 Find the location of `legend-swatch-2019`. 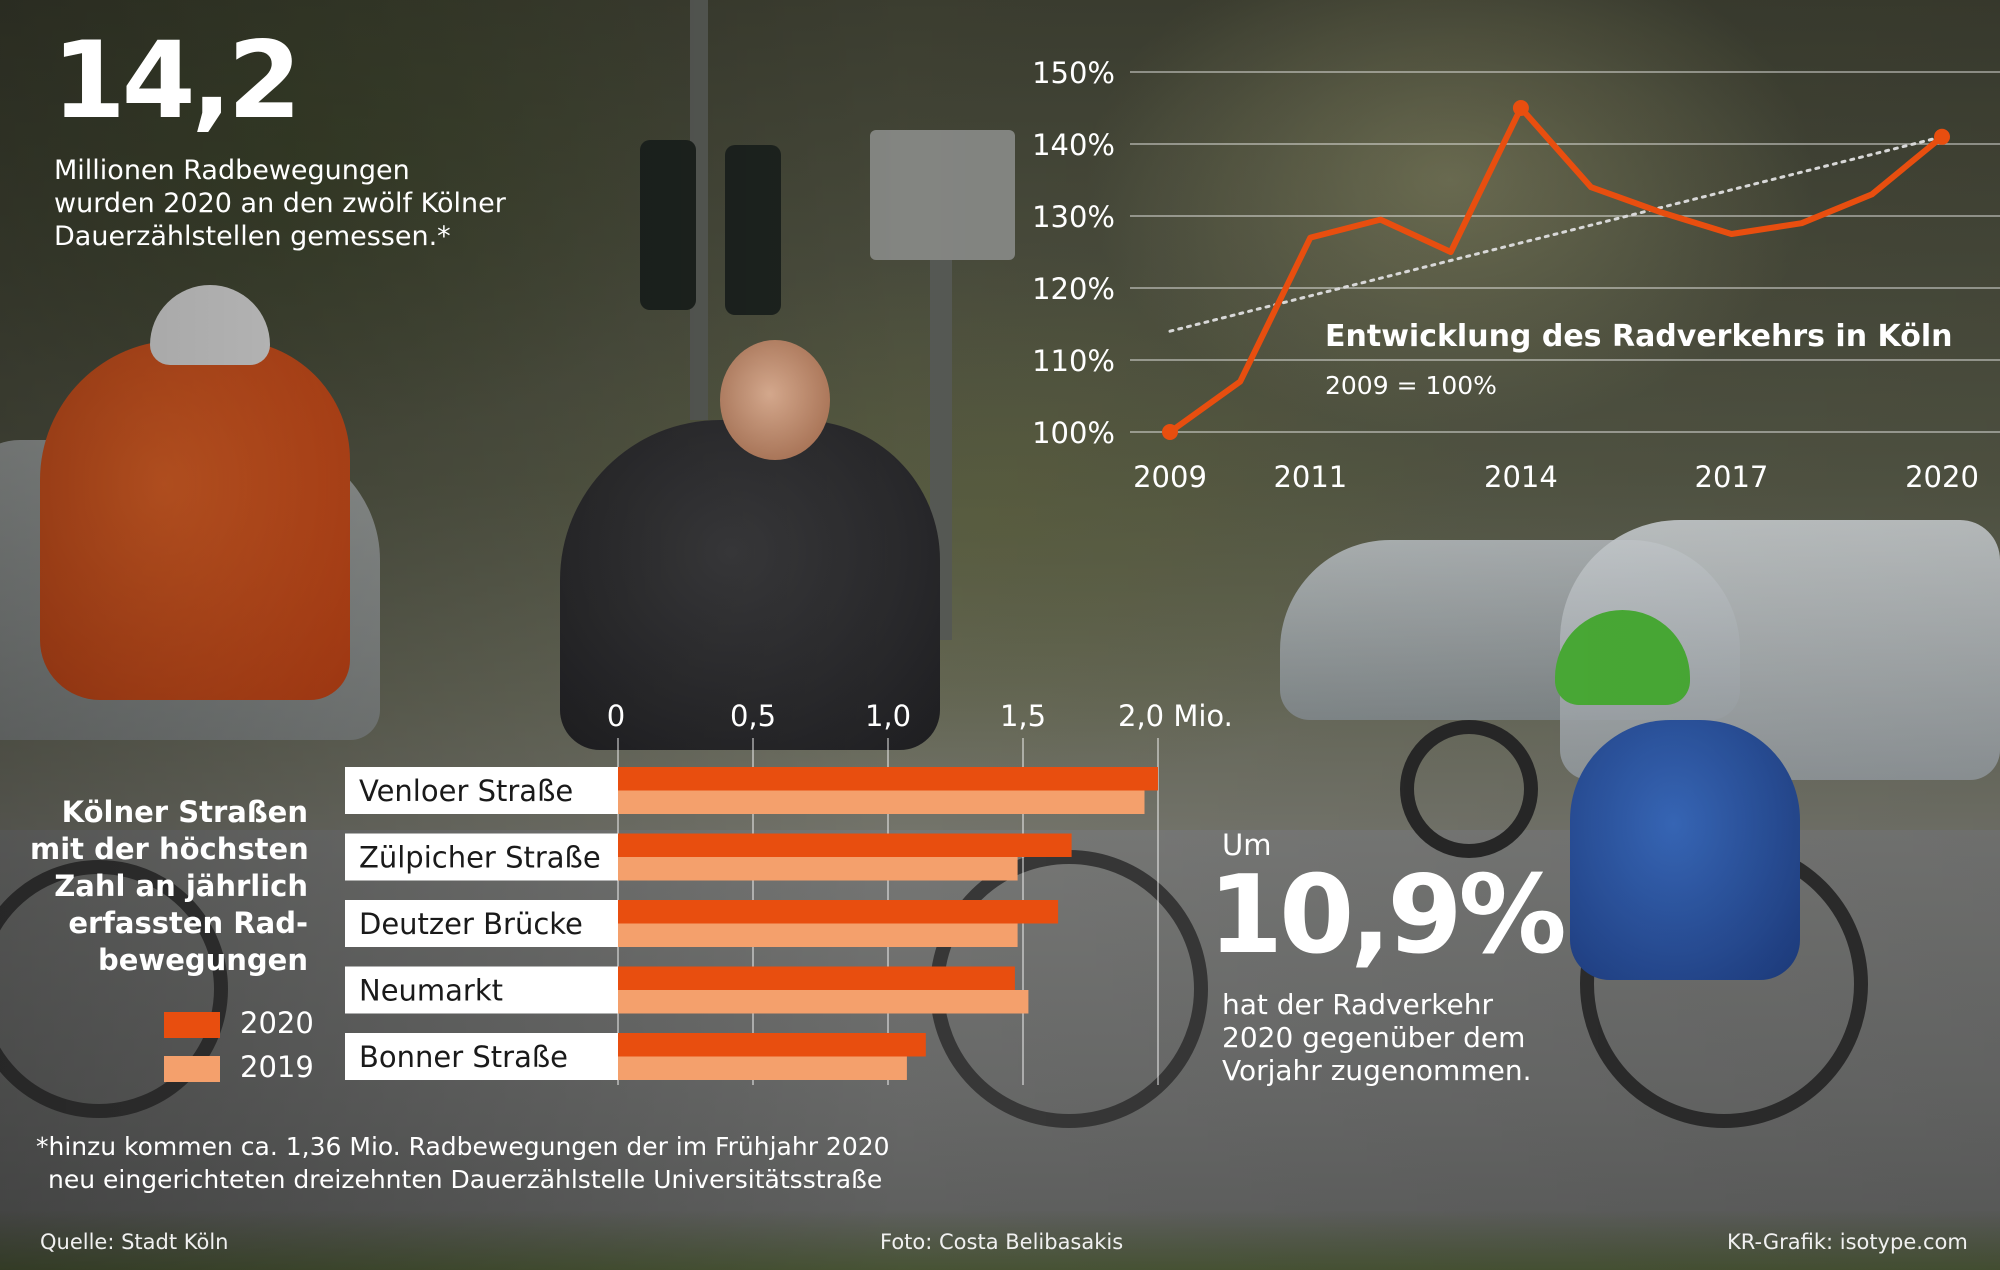

legend-swatch-2019 is located at coordinates (192, 1069).